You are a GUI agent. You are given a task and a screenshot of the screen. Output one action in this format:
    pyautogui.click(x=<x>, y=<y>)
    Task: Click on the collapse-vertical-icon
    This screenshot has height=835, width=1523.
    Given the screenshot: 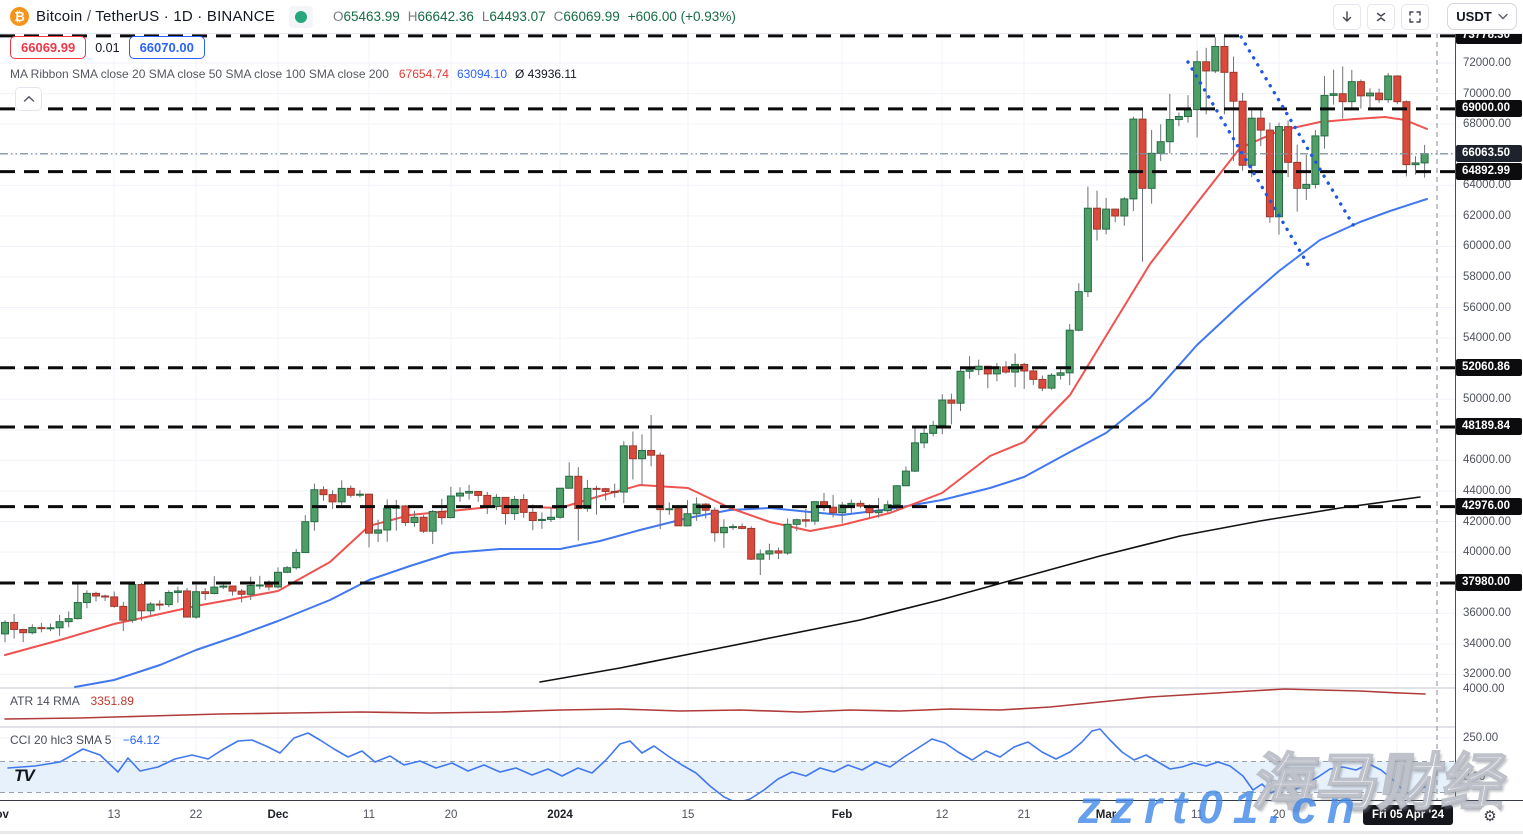 What is the action you would take?
    pyautogui.click(x=1381, y=16)
    